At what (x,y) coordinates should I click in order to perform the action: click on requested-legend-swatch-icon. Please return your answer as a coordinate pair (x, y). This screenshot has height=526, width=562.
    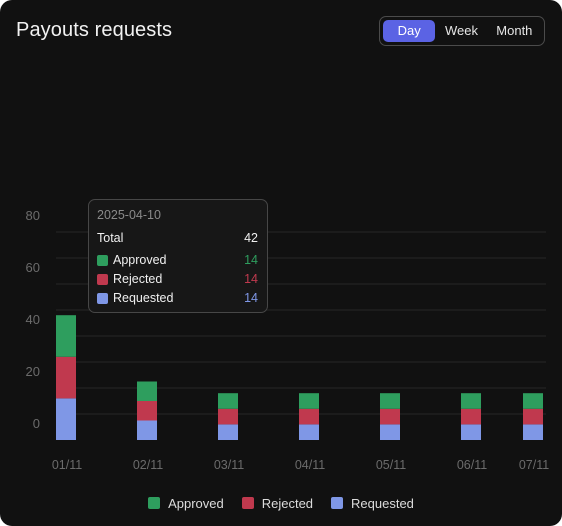
    Looking at the image, I should click on (337, 503).